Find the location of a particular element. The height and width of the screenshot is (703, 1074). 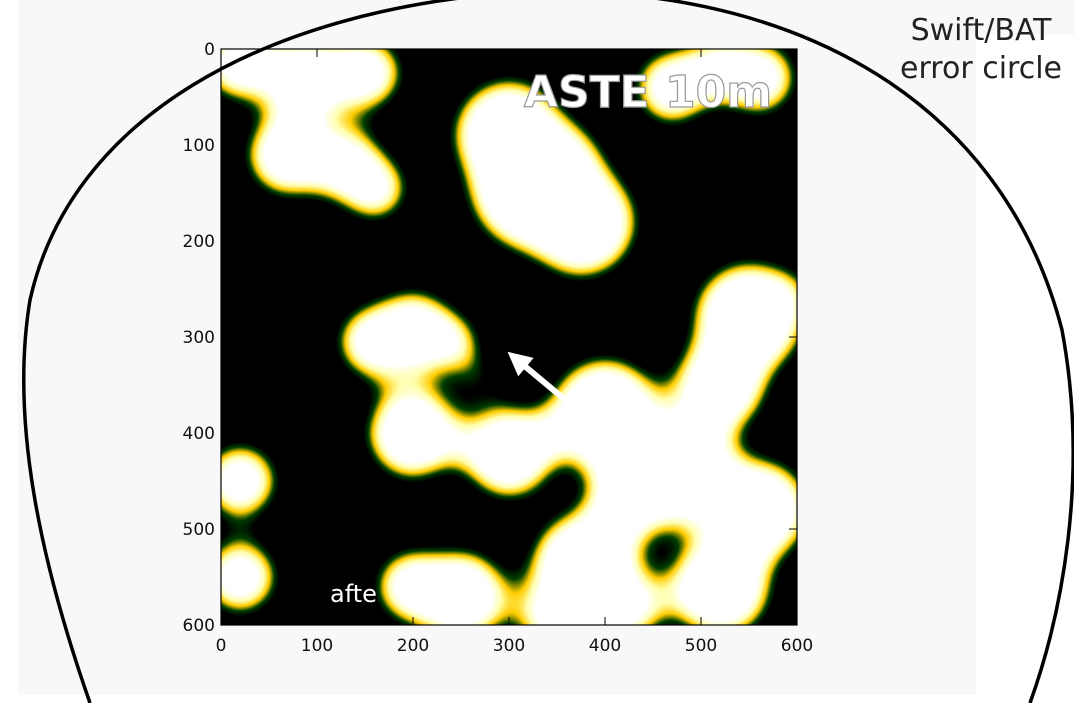

x-tick-label: 0 is located at coordinates (221, 646).